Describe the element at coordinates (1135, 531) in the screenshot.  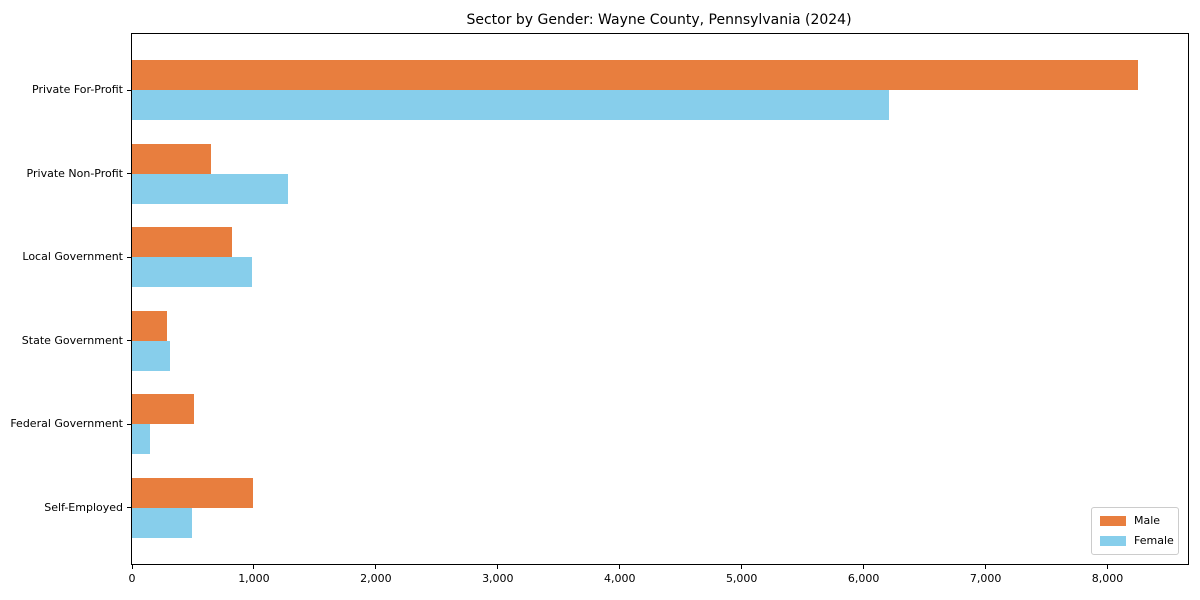
I see `legend: Male Female` at that location.